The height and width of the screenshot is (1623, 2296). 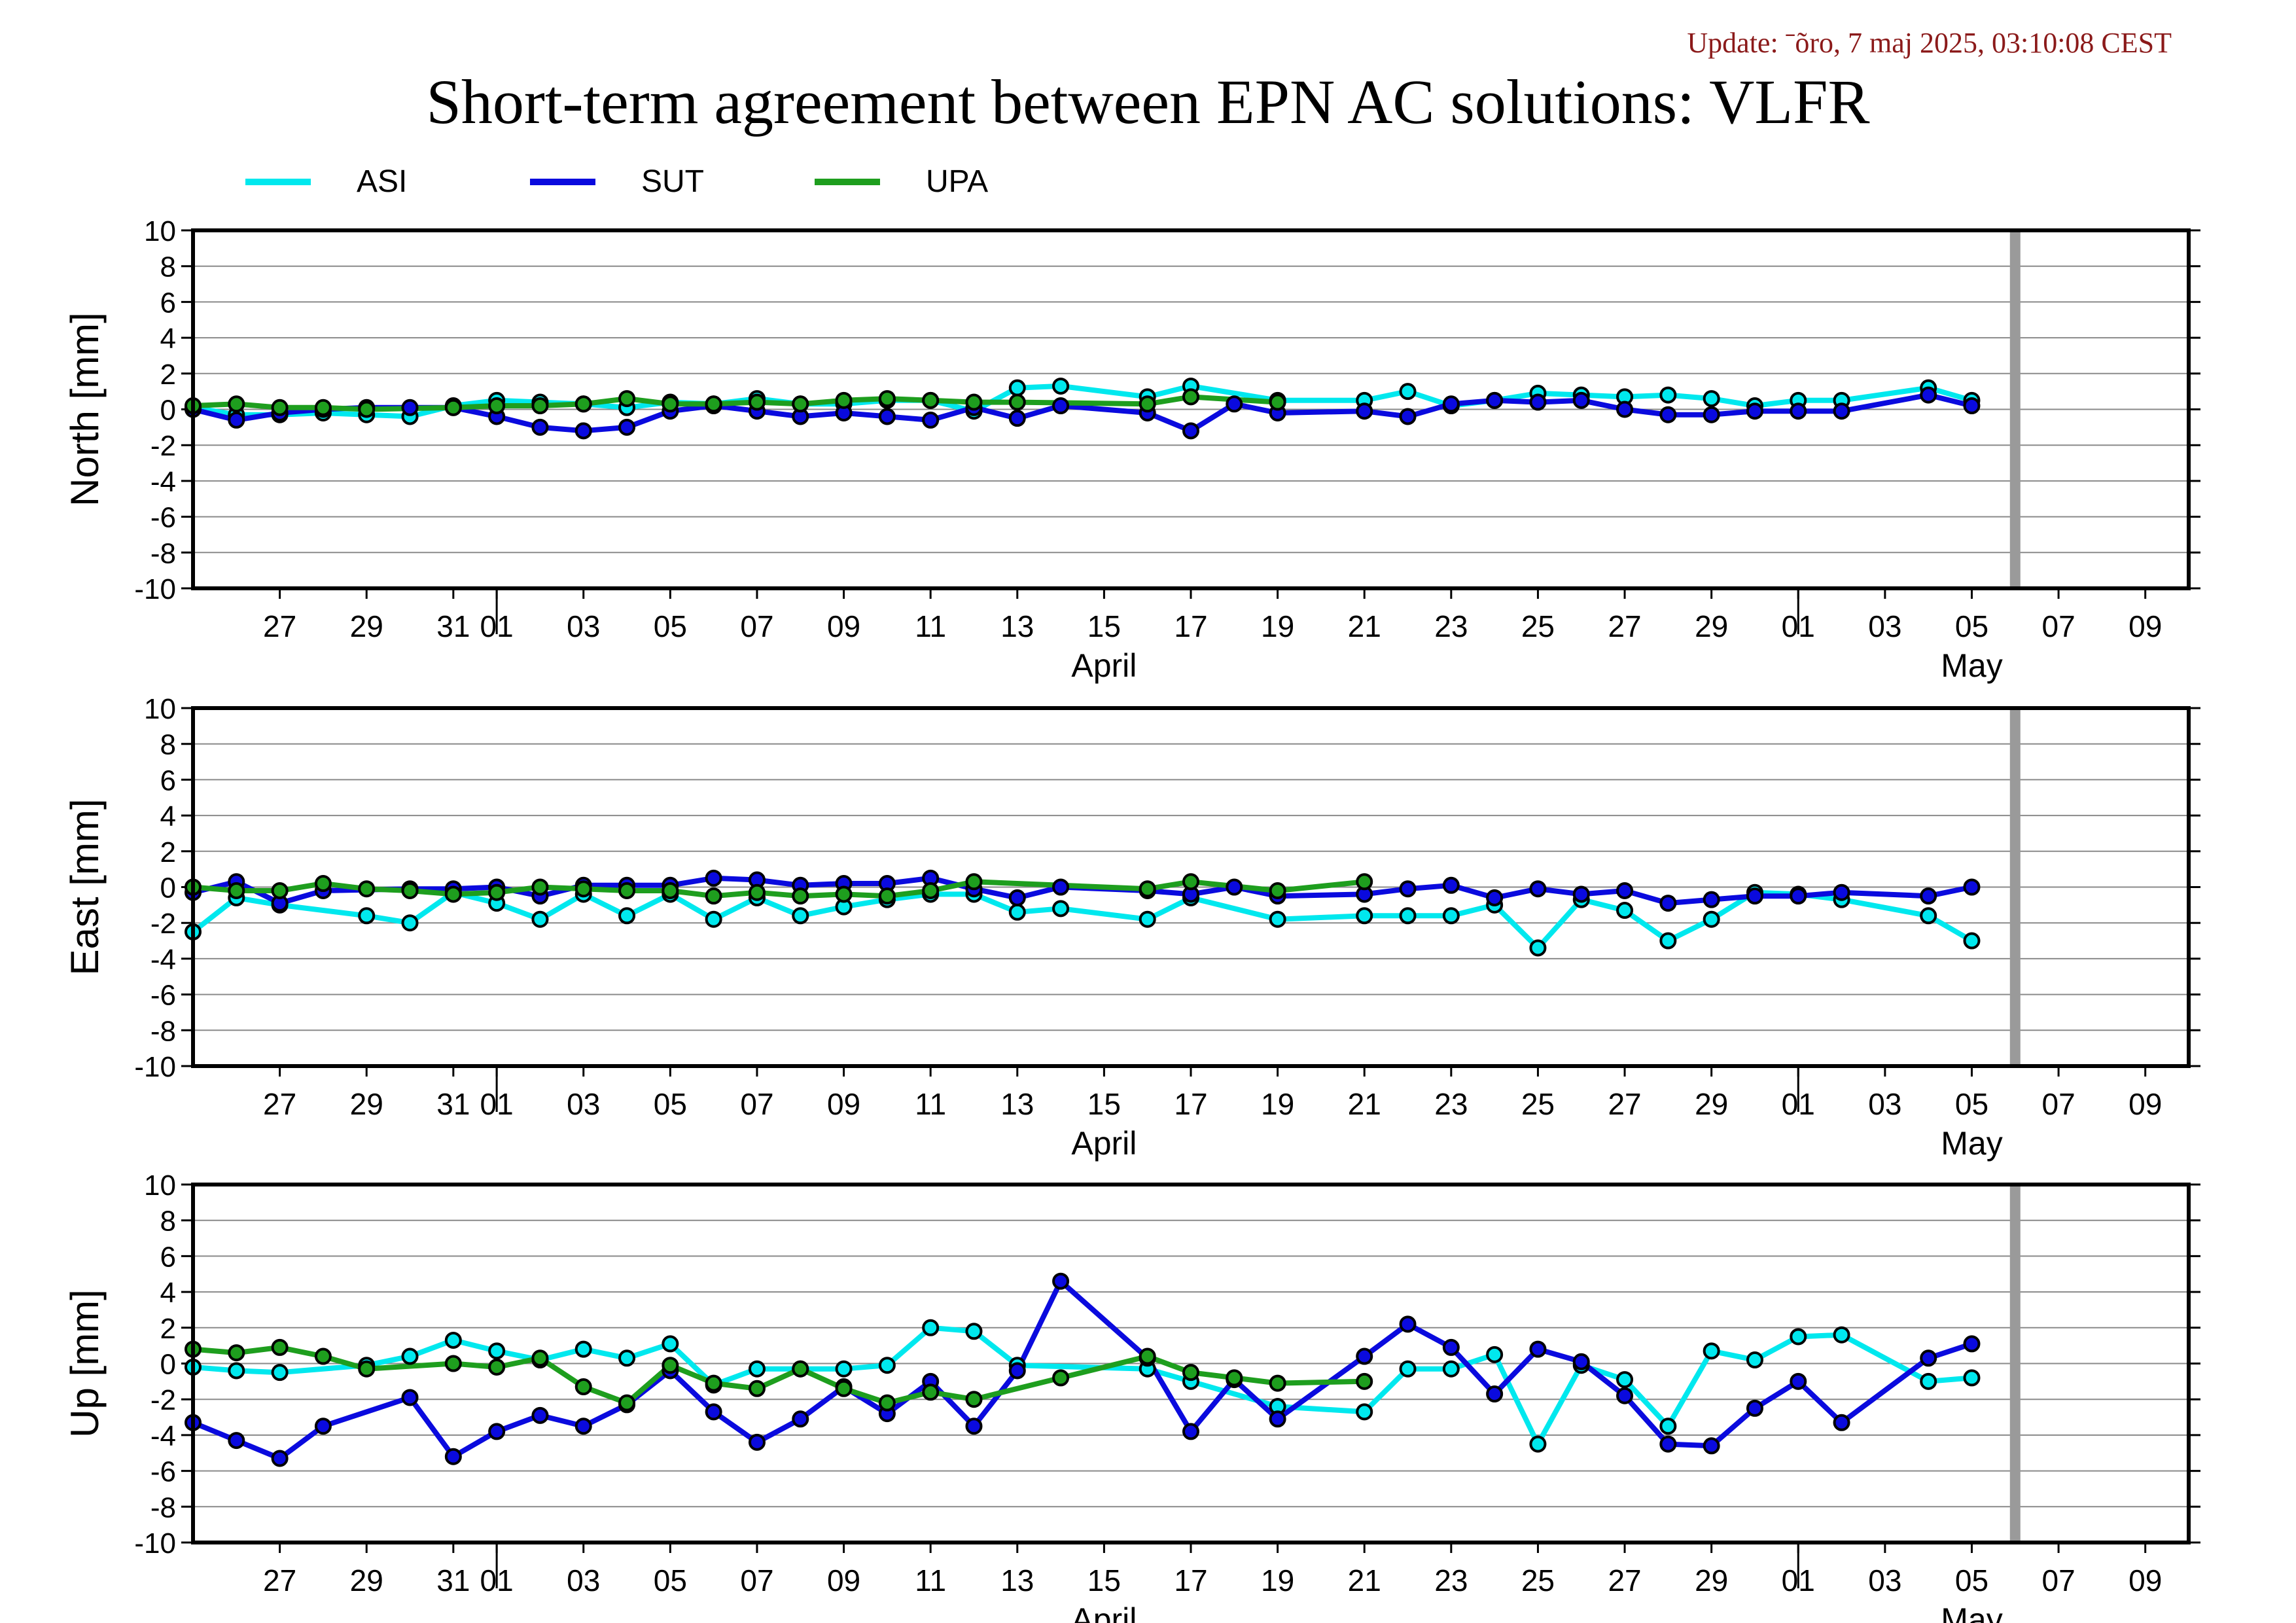 I want to click on month-label: April, so click(x=1104, y=1612).